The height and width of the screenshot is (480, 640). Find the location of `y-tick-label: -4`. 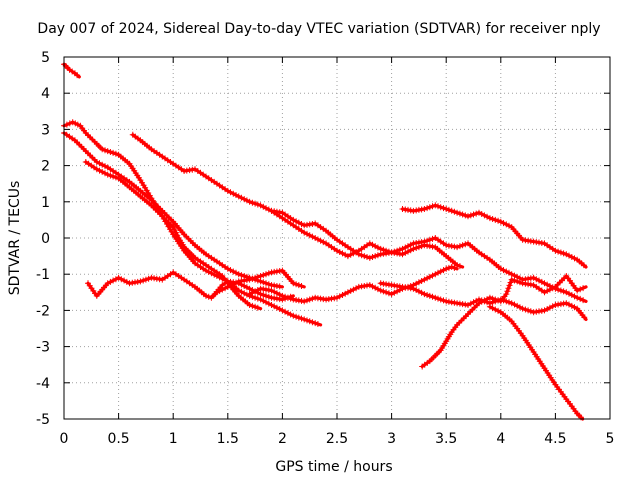

y-tick-label: -4 is located at coordinates (43, 384).